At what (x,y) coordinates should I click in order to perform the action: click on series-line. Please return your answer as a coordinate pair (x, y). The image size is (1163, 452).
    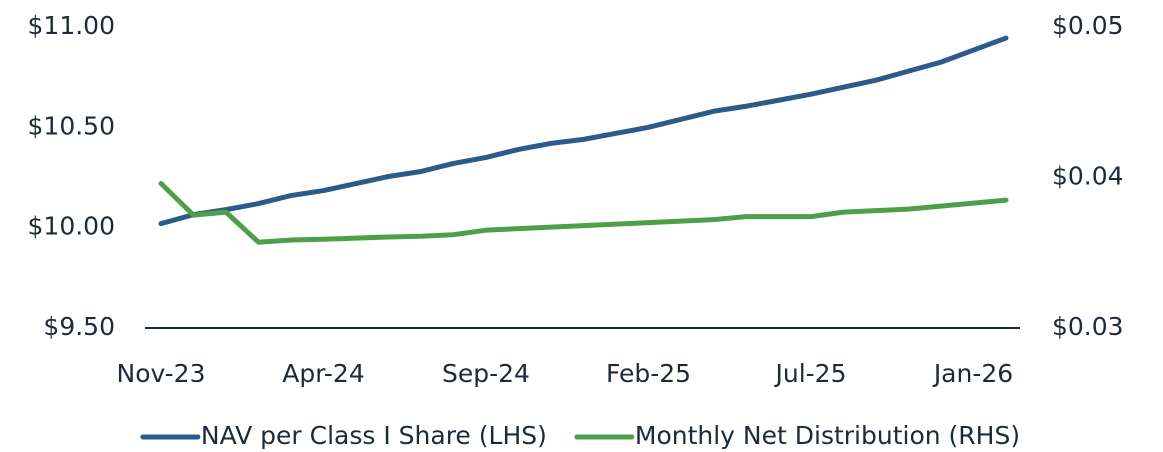
    Looking at the image, I should click on (583, 213).